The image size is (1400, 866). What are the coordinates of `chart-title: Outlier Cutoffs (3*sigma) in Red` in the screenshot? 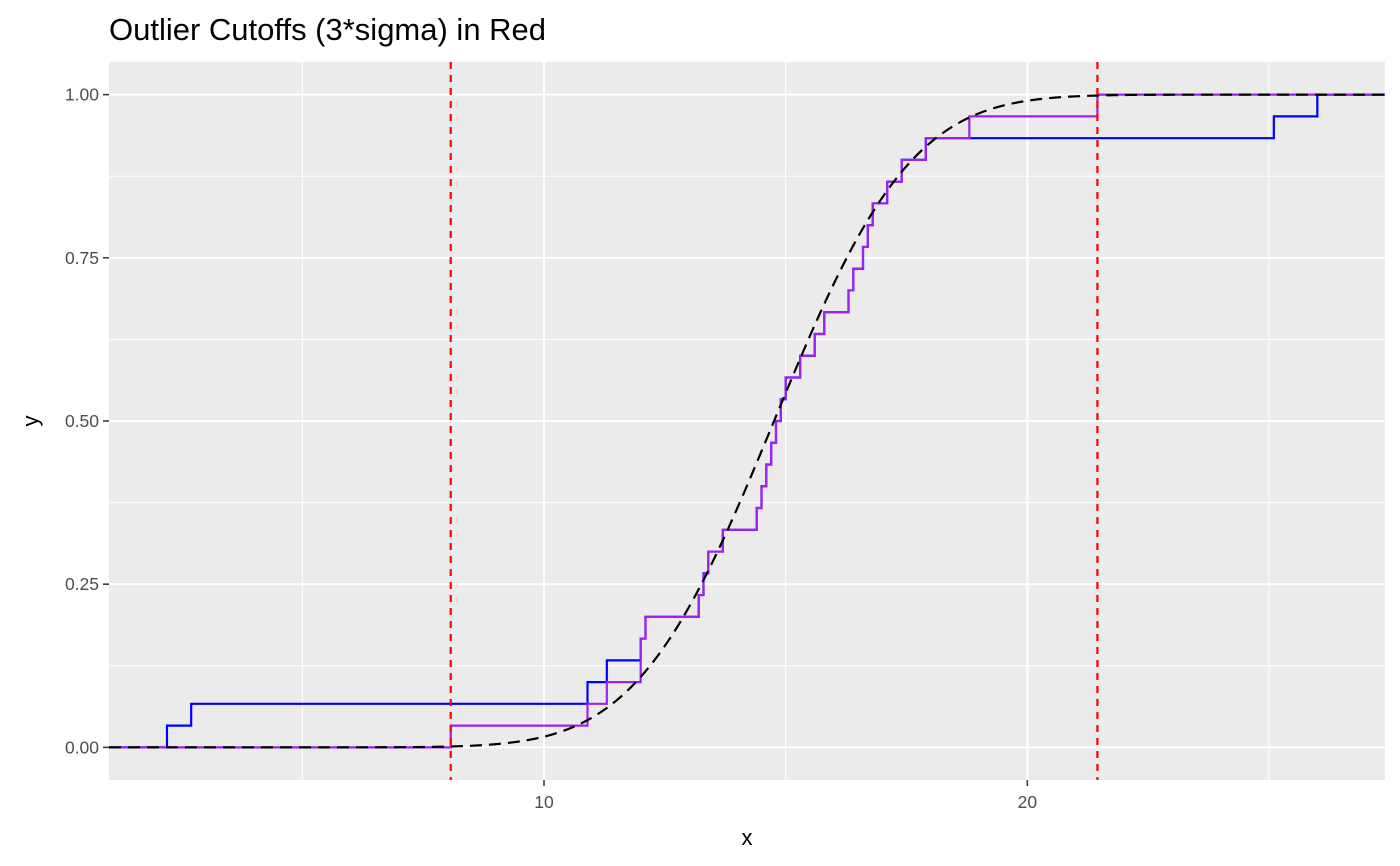 It's located at (327, 29).